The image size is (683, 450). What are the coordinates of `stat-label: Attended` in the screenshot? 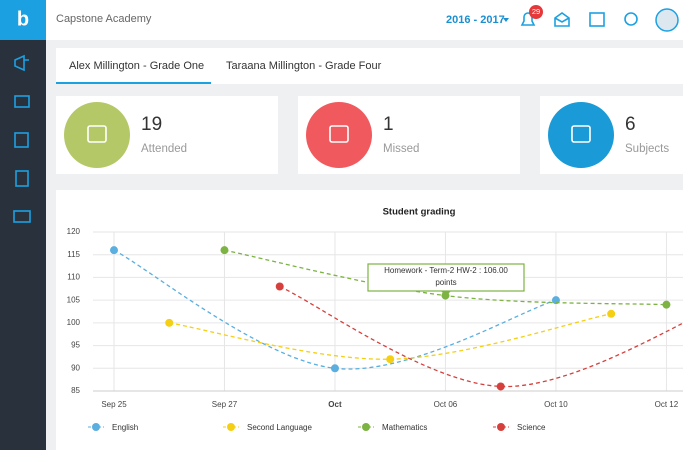 It's located at (164, 149).